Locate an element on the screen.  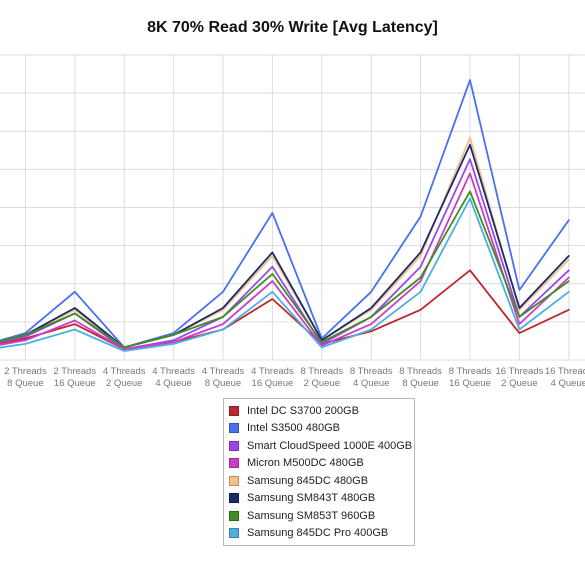
legend-item: Intel DC S3700 200GB is located at coordinates (321, 411).